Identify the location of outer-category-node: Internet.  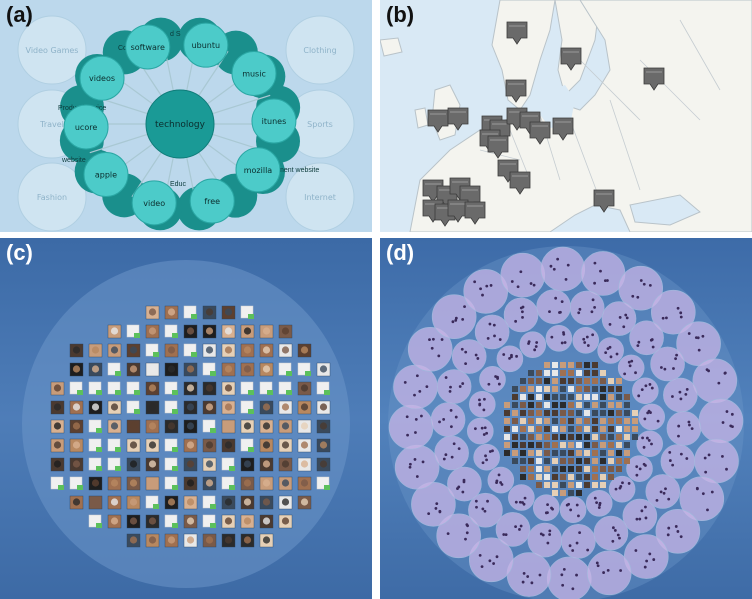
(320, 197).